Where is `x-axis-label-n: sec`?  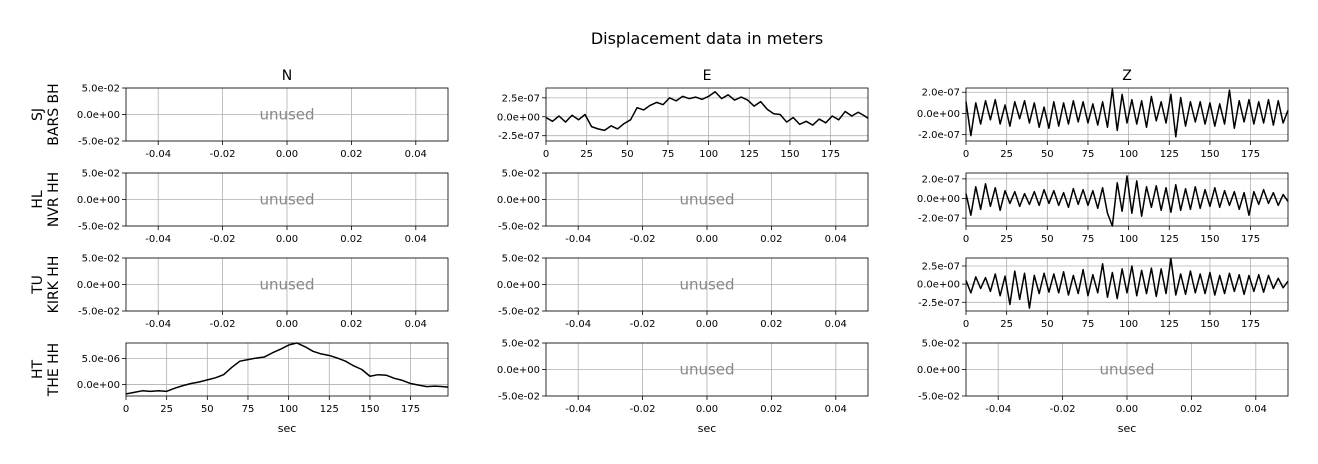
x-axis-label-n: sec is located at coordinates (287, 428).